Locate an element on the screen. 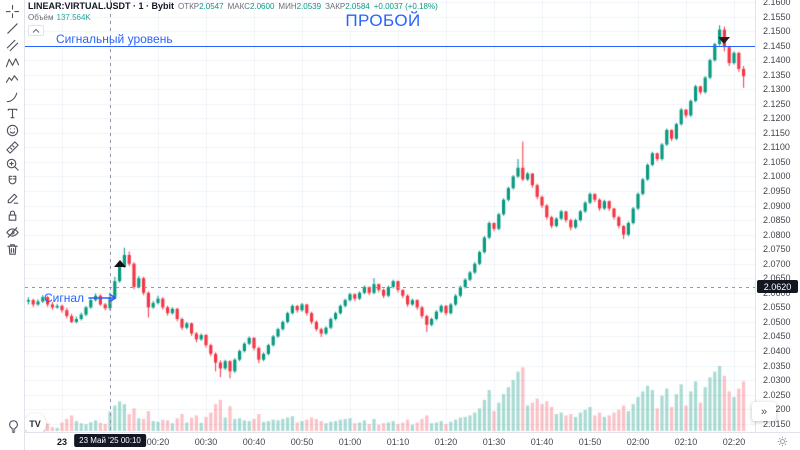 The height and width of the screenshot is (450, 800). remove-all-tool-icon is located at coordinates (12, 249).